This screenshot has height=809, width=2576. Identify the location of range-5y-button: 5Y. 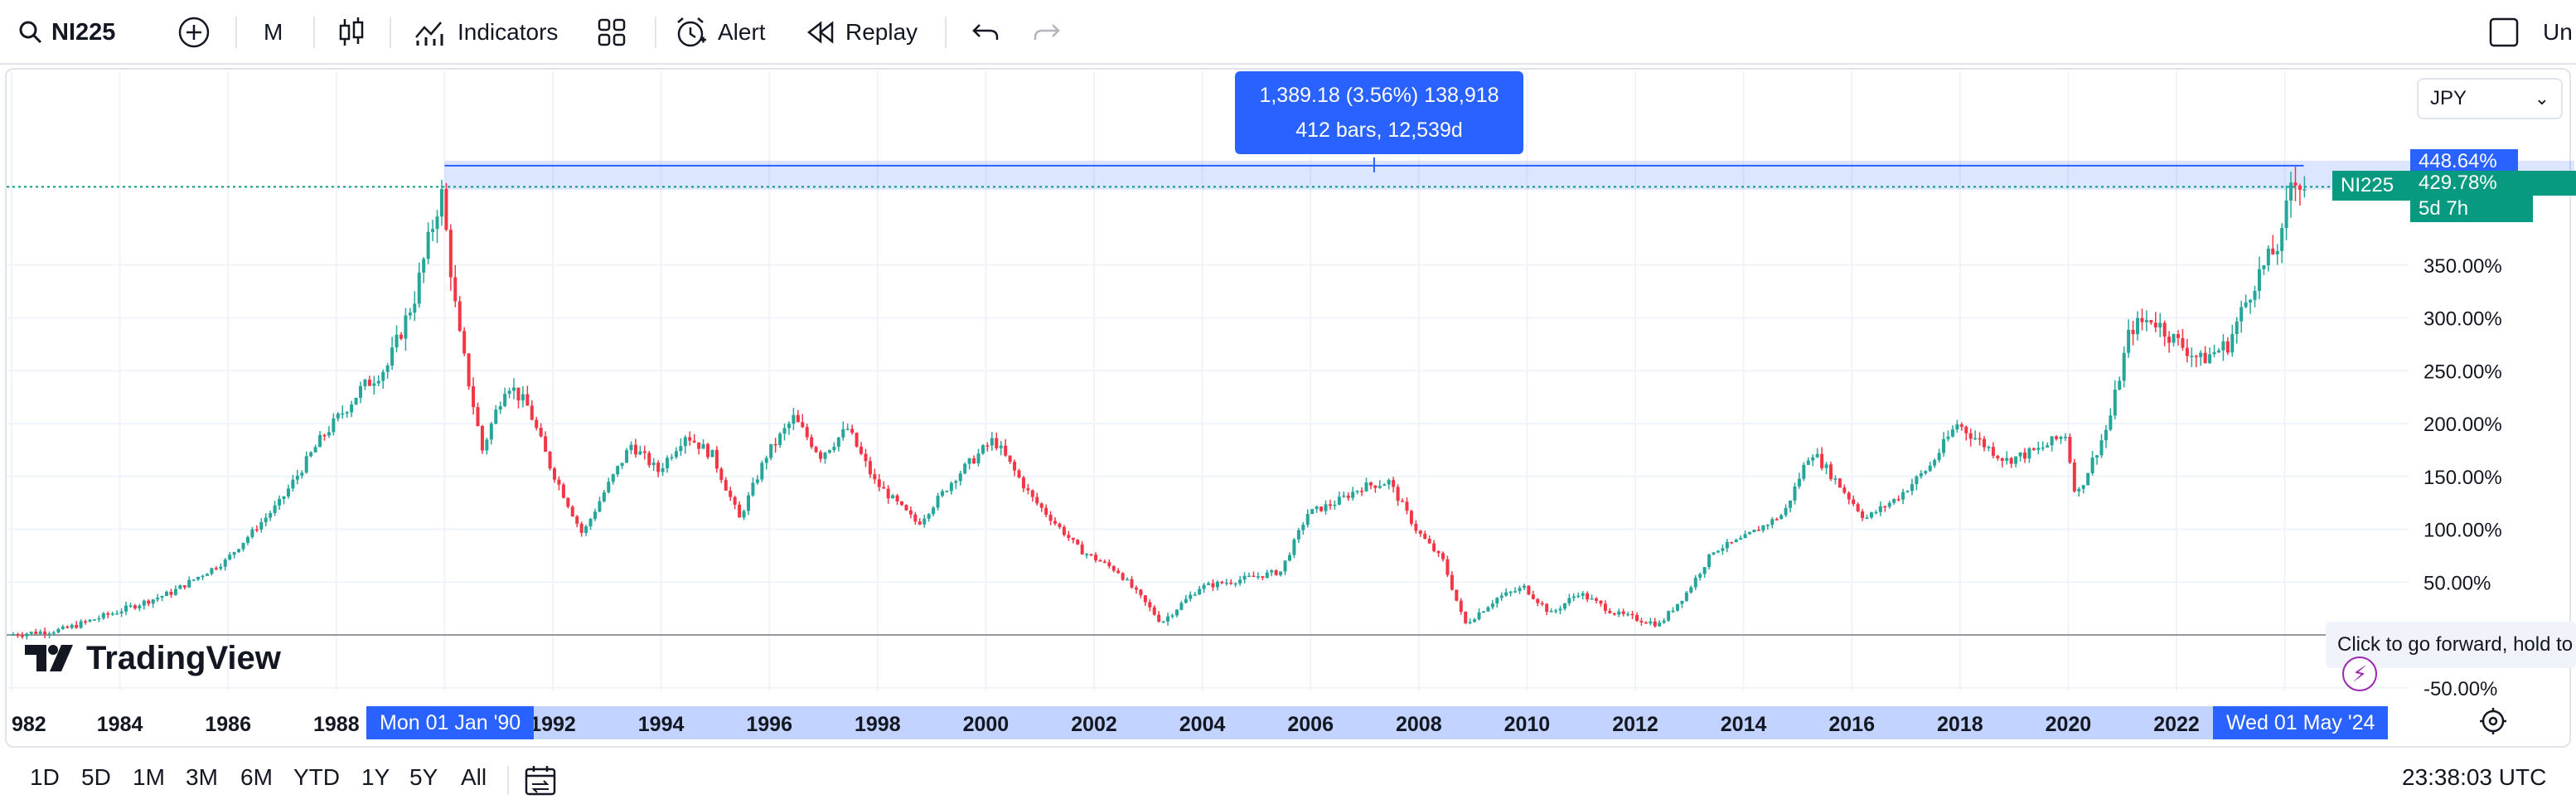
(423, 777).